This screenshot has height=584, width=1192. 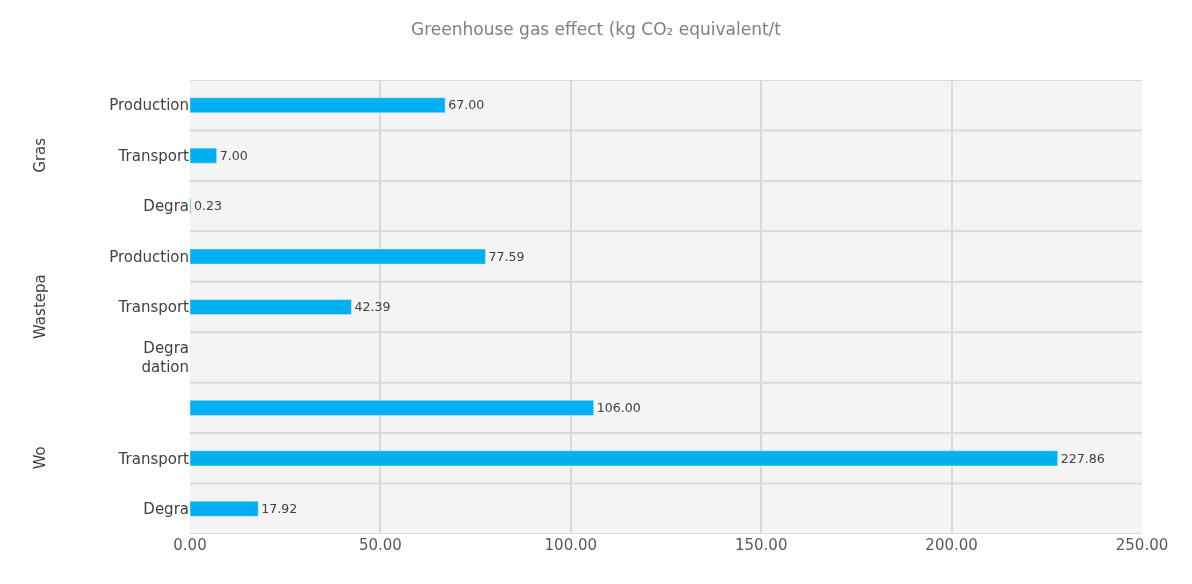 What do you see at coordinates (951, 545) in the screenshot?
I see `x-tick-label: 200.00` at bounding box center [951, 545].